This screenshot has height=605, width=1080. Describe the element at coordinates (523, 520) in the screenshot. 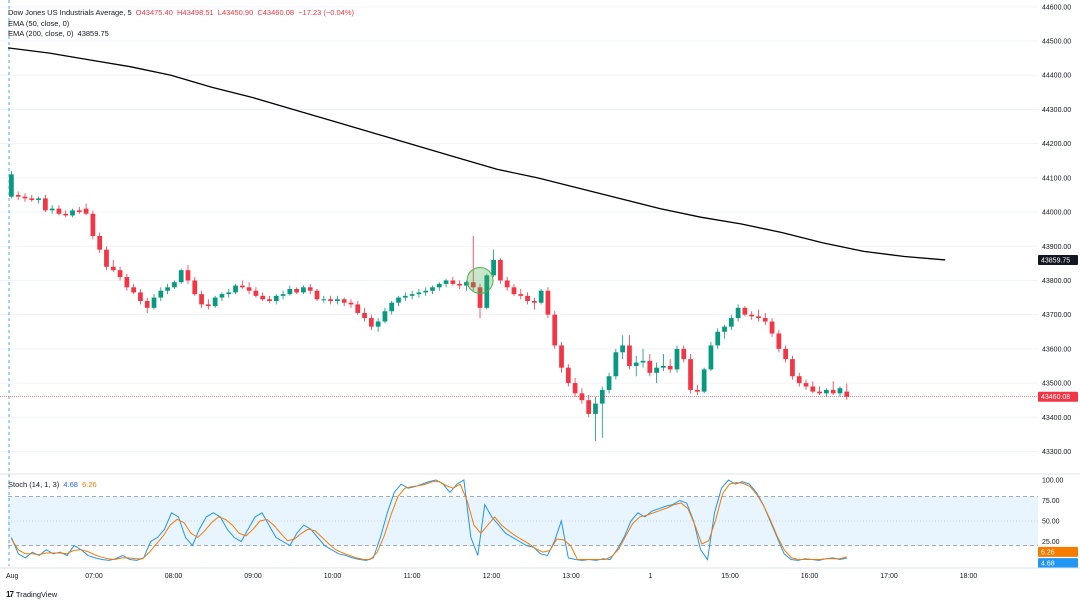

I see `stoch-pane` at that location.